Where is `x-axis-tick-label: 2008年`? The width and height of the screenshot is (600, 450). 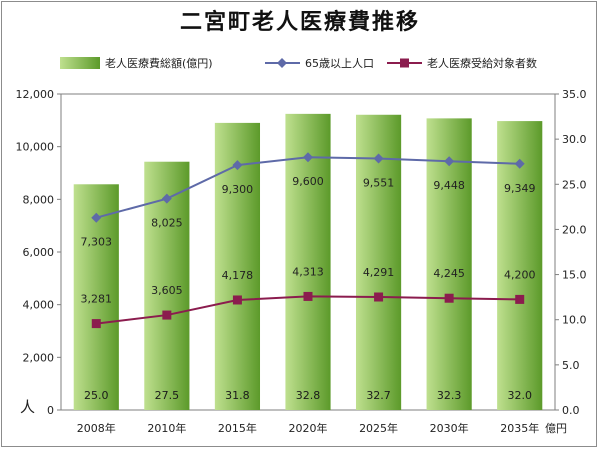 x-axis-tick-label: 2008年 is located at coordinates (96, 428).